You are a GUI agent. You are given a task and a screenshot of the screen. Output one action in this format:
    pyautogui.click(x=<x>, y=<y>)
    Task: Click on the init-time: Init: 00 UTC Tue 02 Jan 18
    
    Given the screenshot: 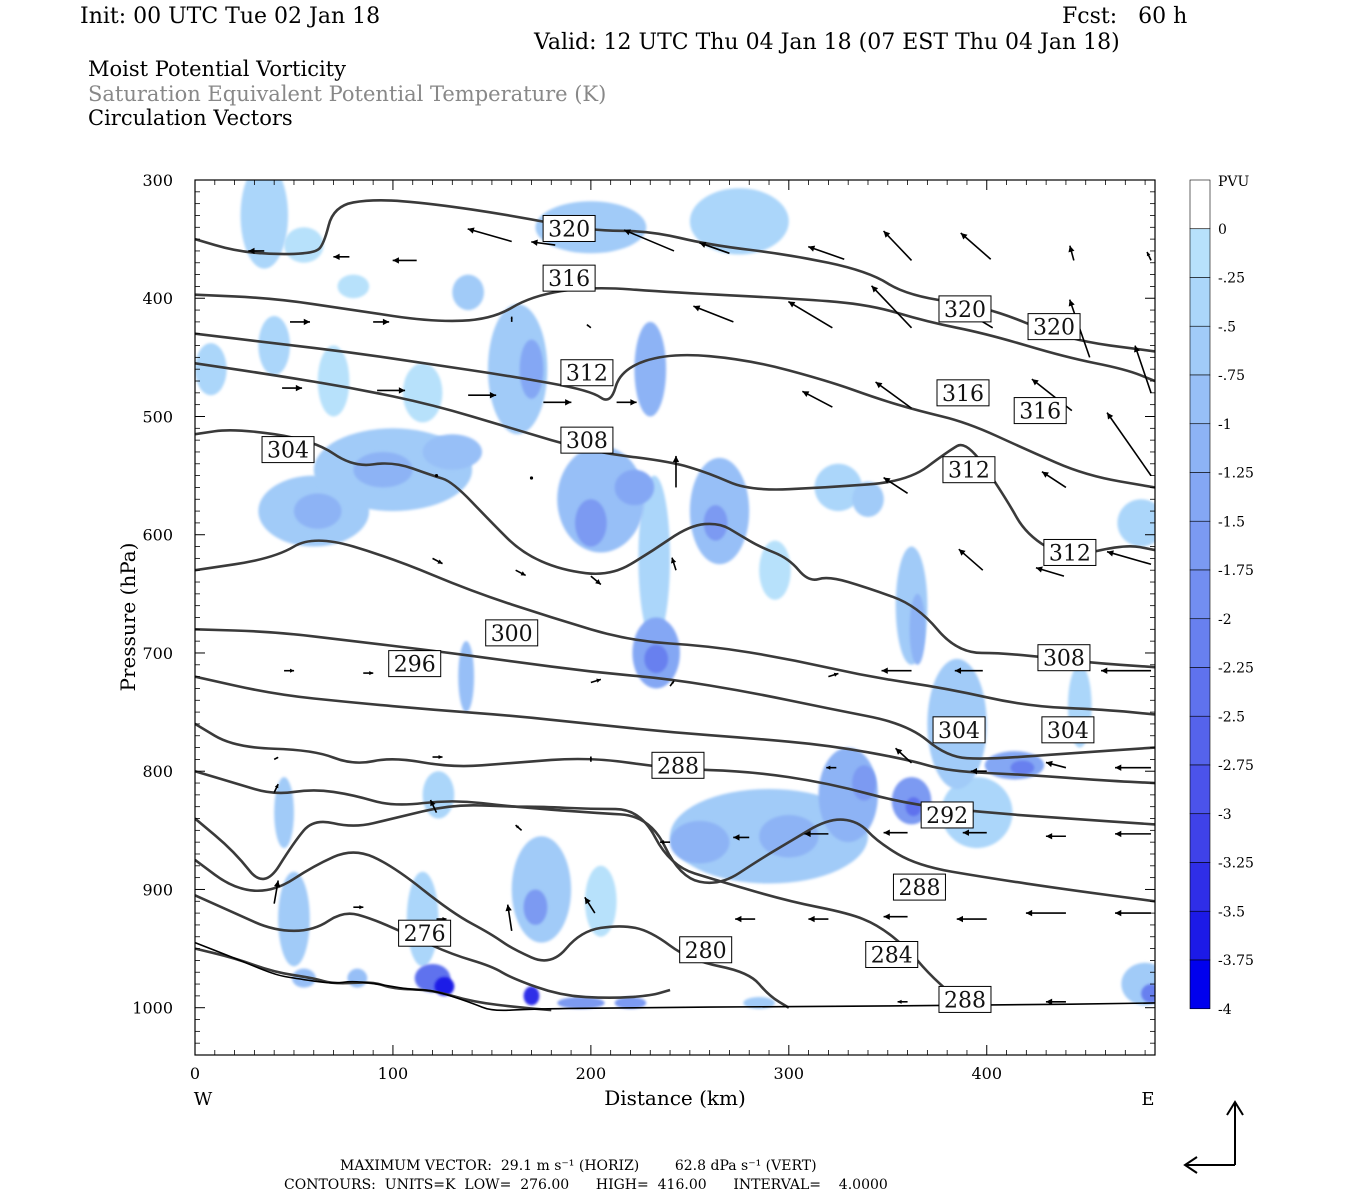 What is the action you would take?
    pyautogui.click(x=230, y=16)
    